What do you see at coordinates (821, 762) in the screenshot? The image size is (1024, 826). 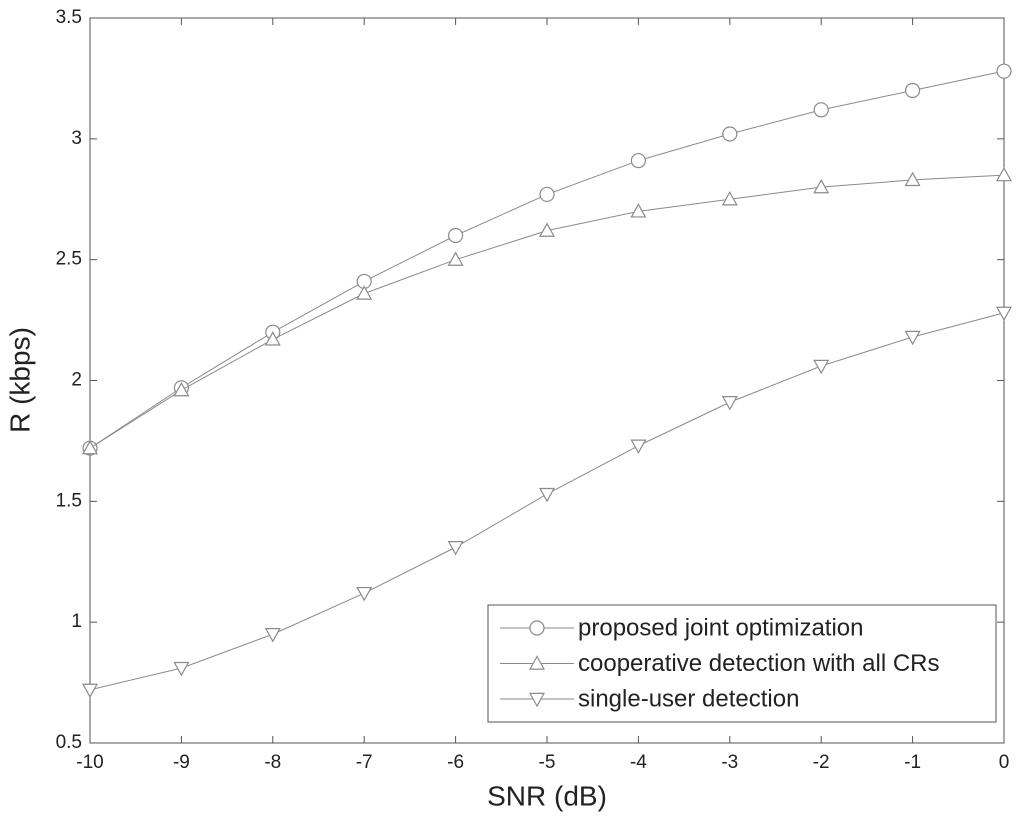 I see `x-tick-label: -2` at bounding box center [821, 762].